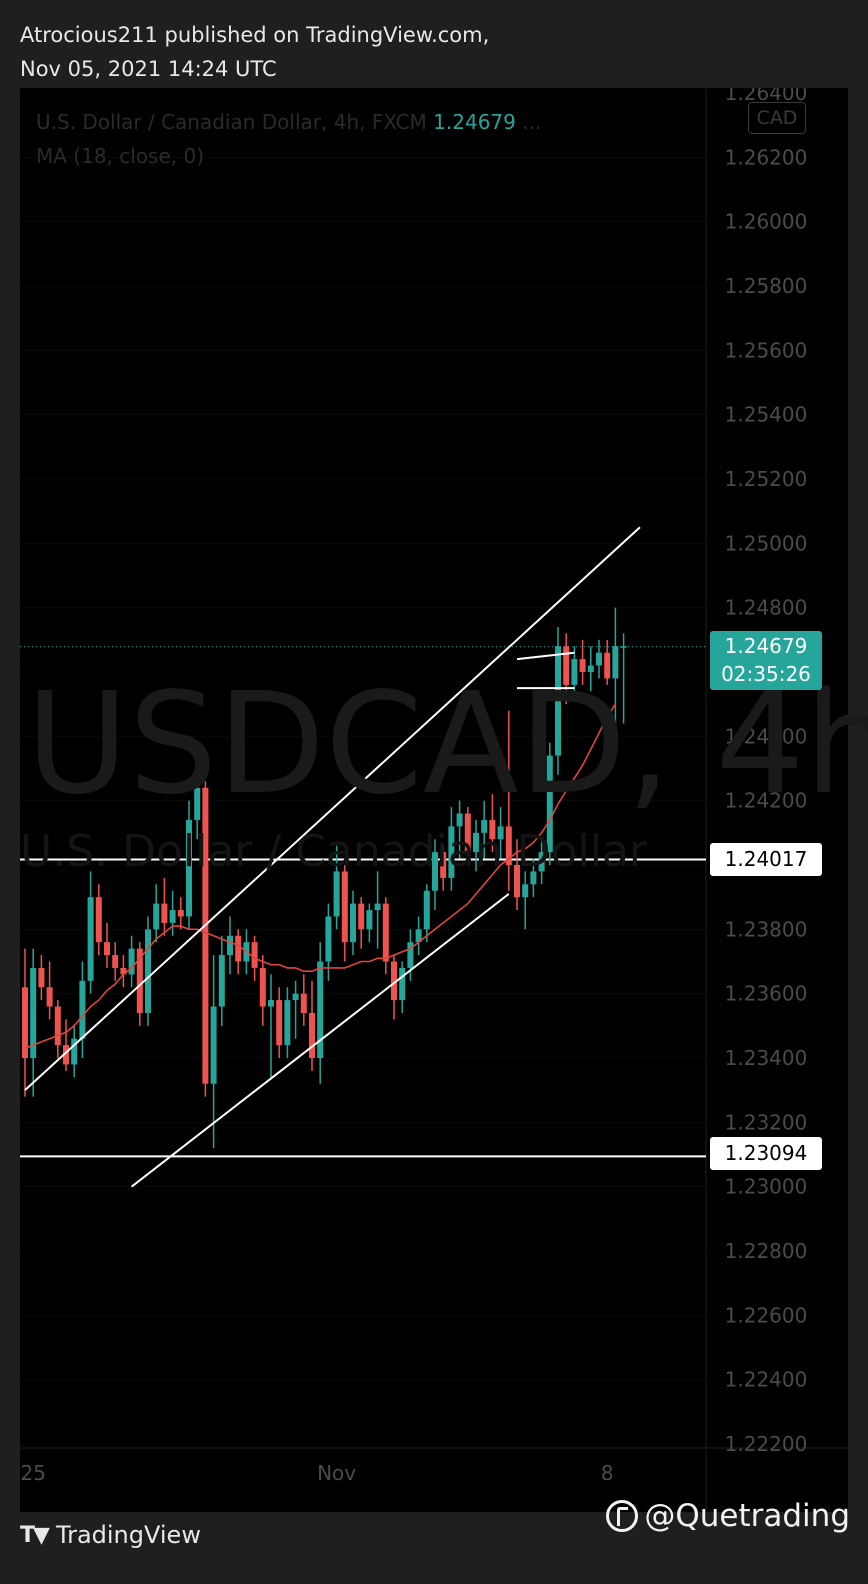 The image size is (868, 1584). I want to click on watermark-symbol: USDCAD, 4h, so click(447, 744).